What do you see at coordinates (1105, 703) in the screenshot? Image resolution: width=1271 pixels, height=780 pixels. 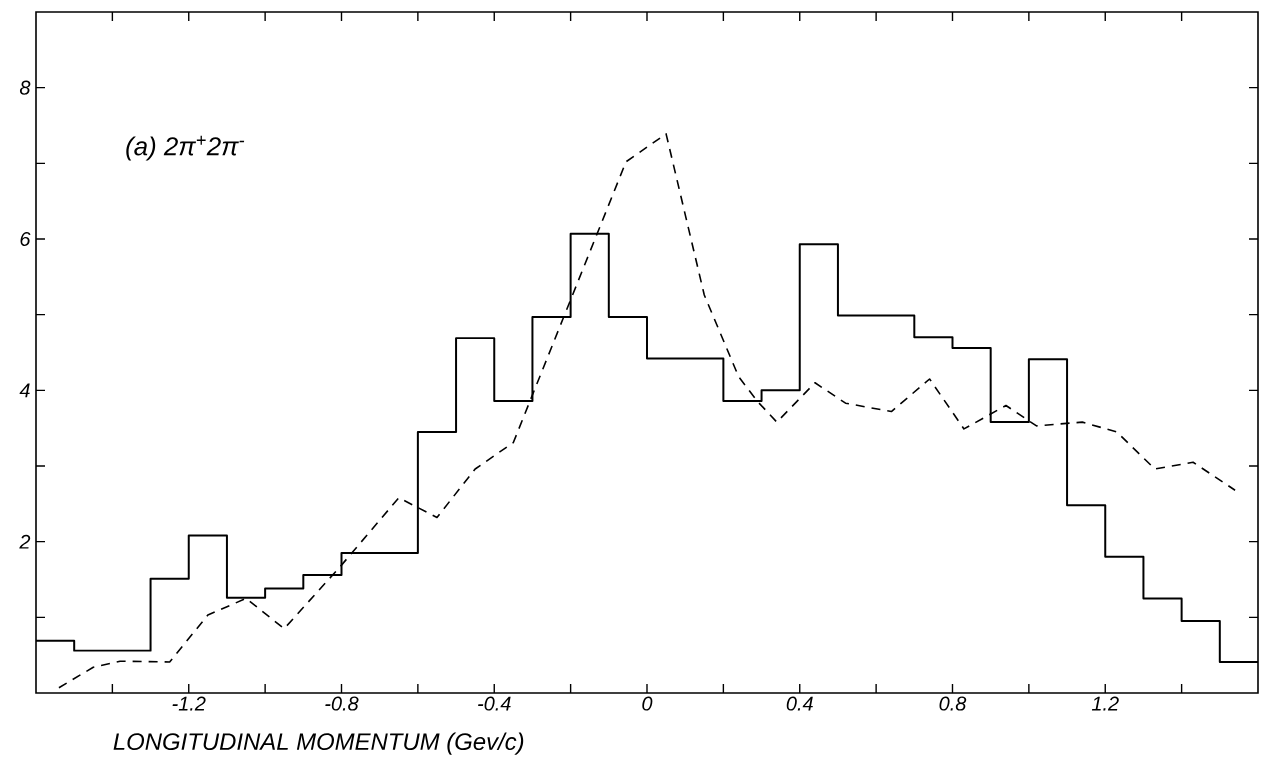 I see `x-tick-label: 1.2` at bounding box center [1105, 703].